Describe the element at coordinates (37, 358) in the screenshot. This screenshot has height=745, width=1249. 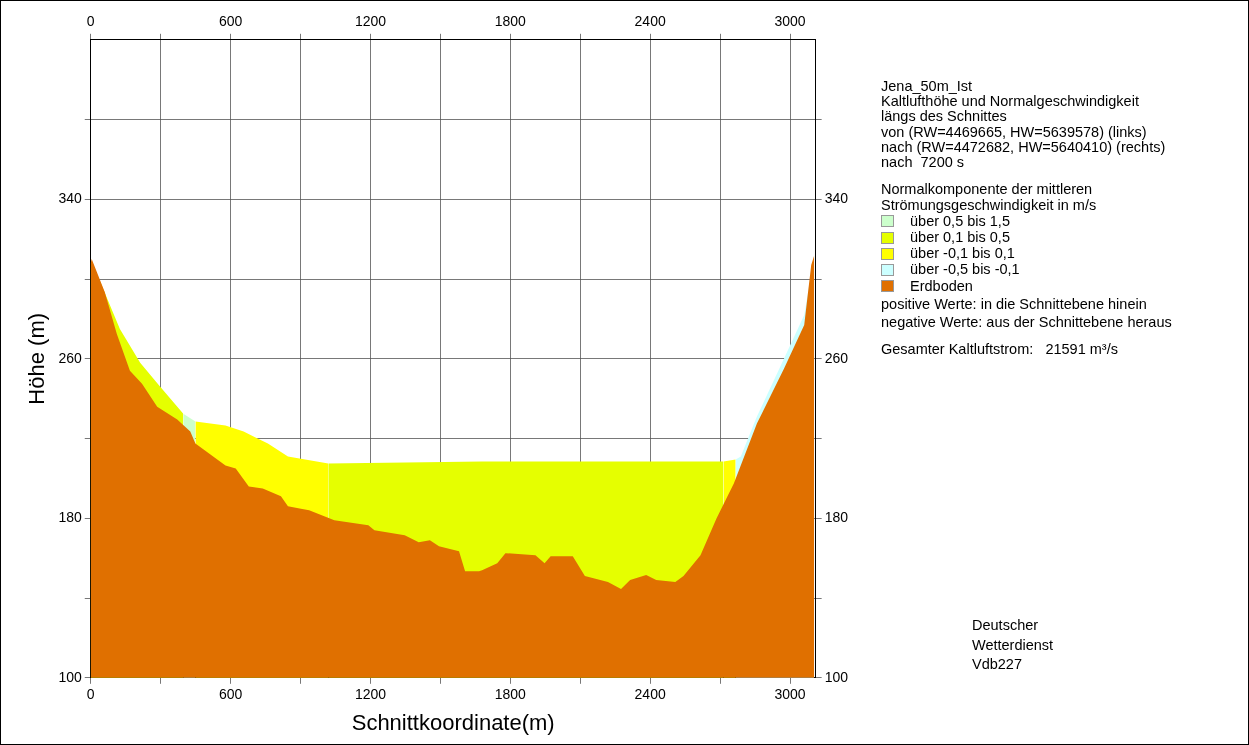
I see `y-axis-title: Höhe (m)` at that location.